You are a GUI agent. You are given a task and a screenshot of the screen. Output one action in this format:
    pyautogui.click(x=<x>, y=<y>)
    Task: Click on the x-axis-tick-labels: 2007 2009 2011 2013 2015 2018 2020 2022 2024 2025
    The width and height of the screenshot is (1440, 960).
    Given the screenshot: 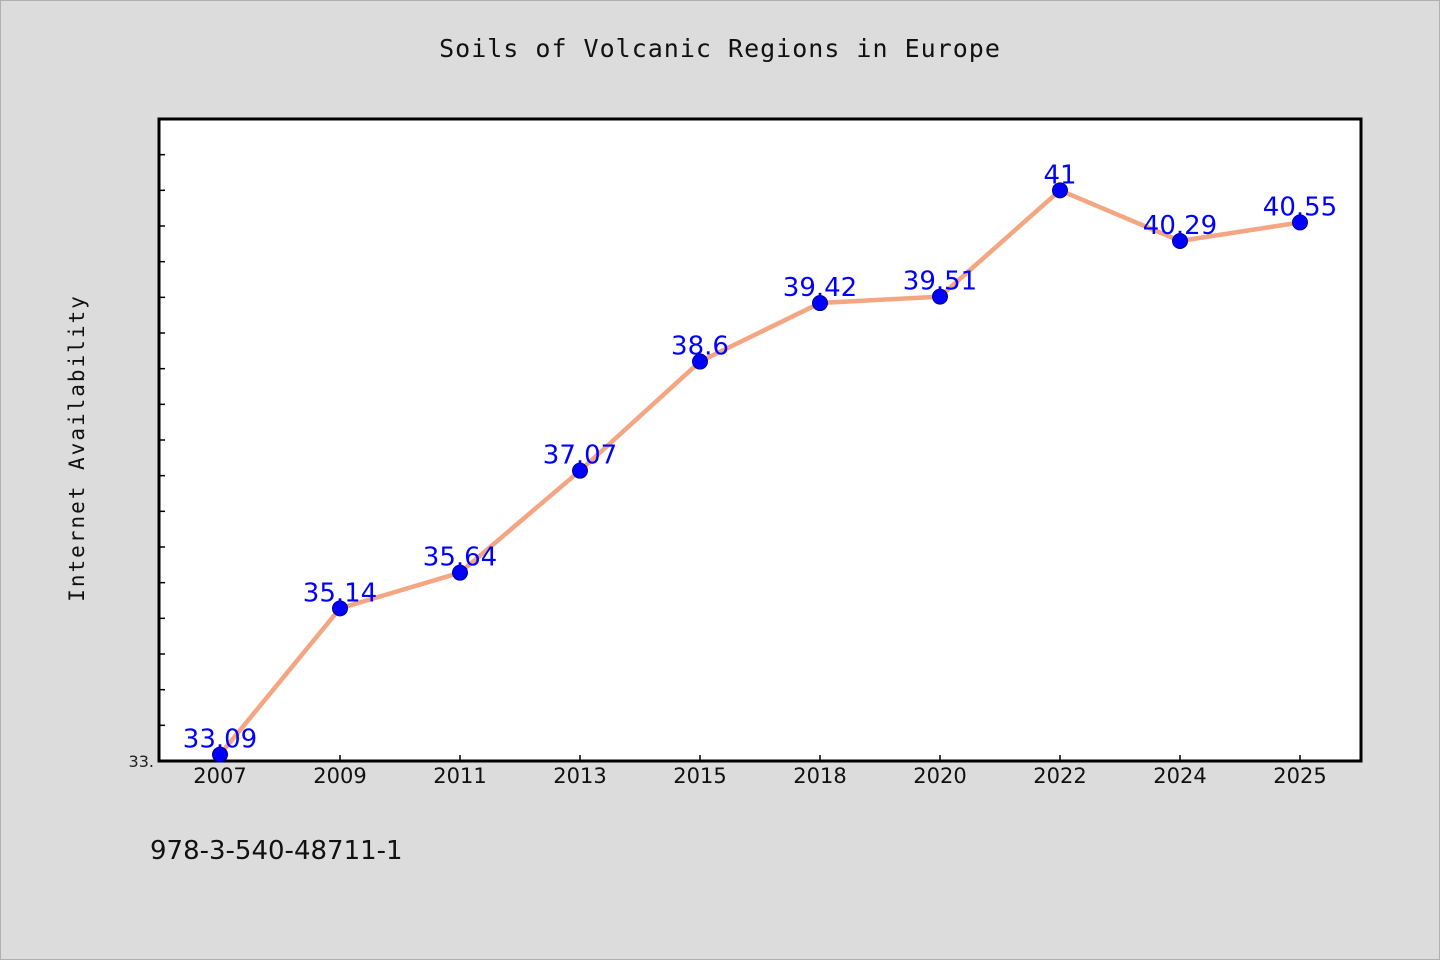 What is the action you would take?
    pyautogui.click(x=759, y=776)
    